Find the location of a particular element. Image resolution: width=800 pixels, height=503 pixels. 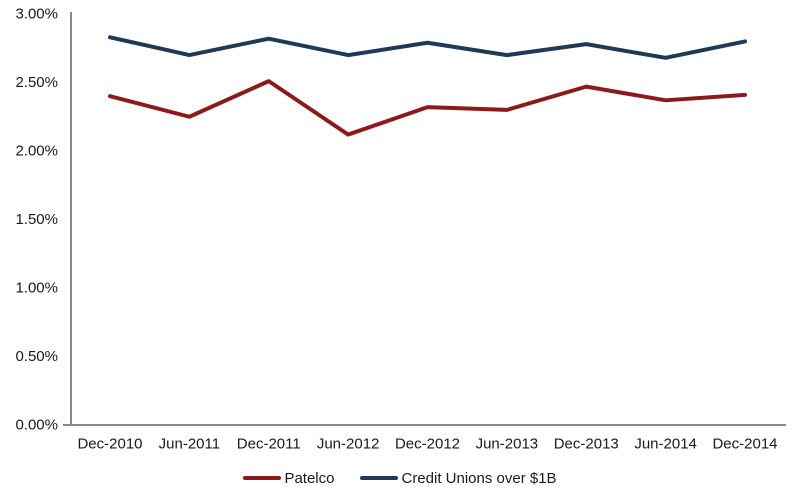

x-axis-tick-label: Dec-2014 is located at coordinates (744, 444).